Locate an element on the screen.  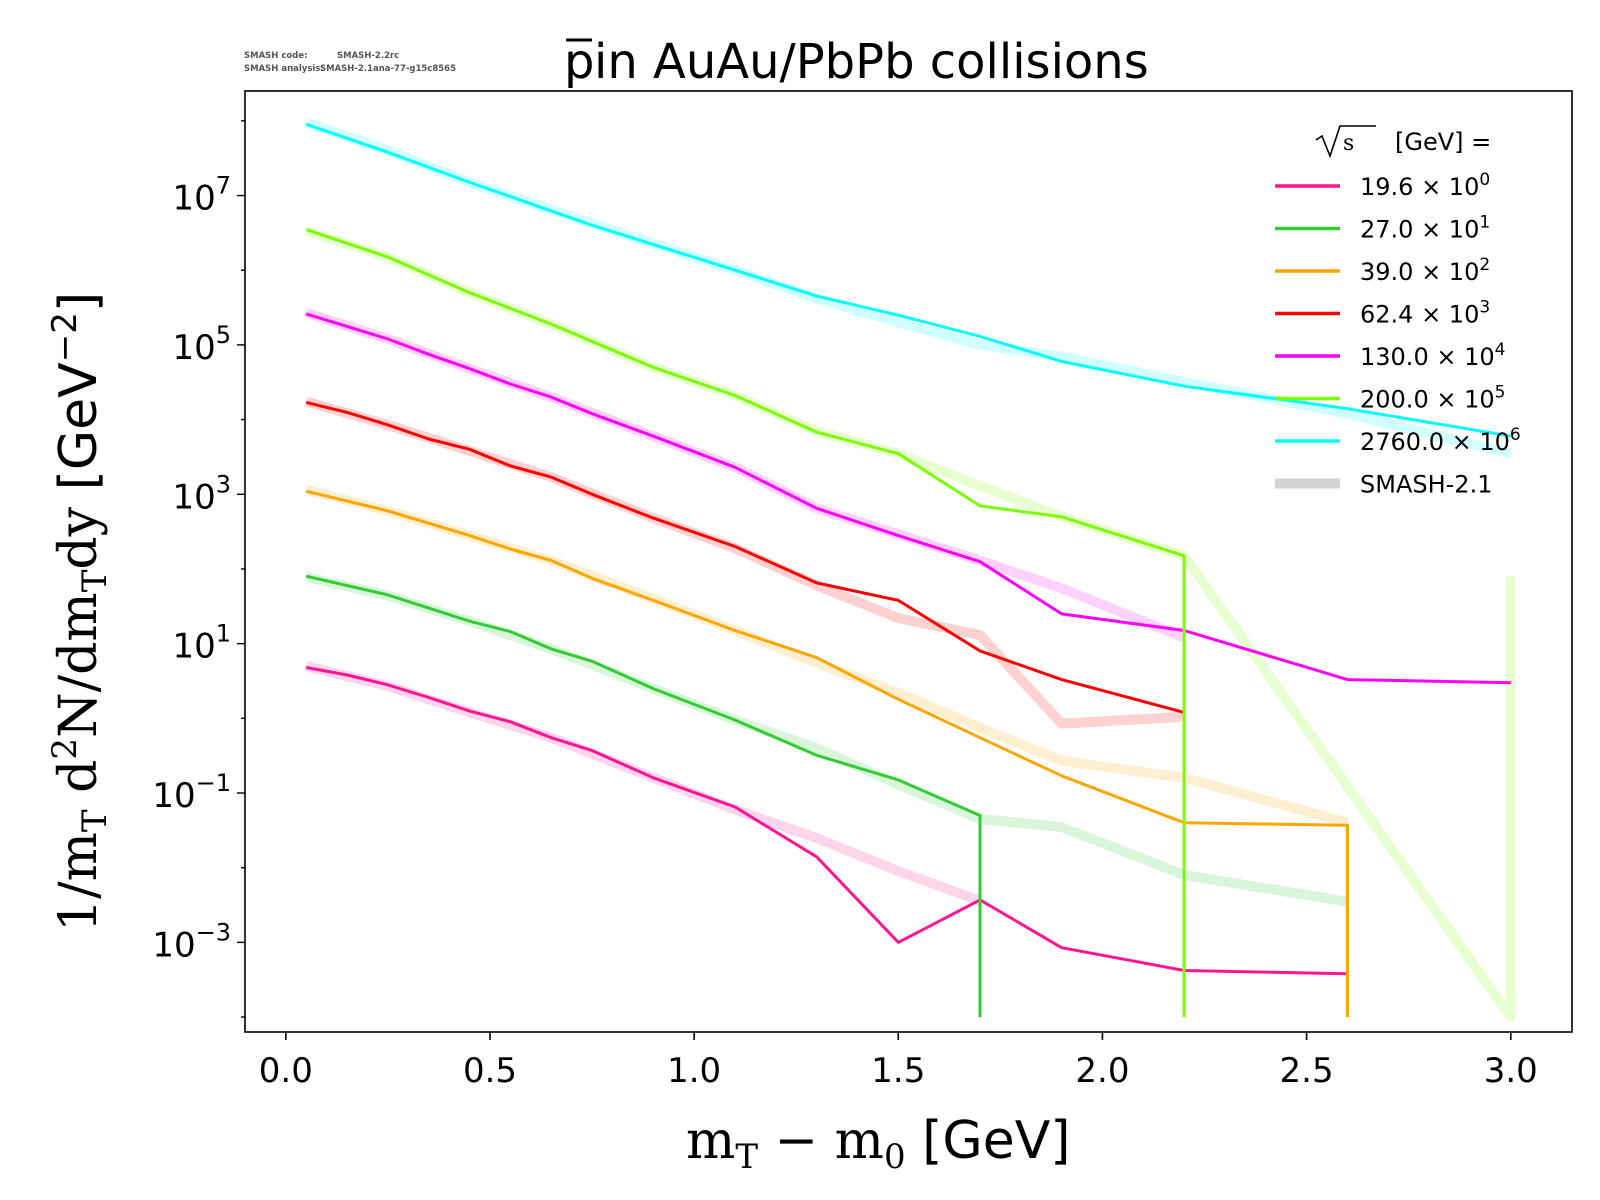
sqrt-icon is located at coordinates (1345, 142).